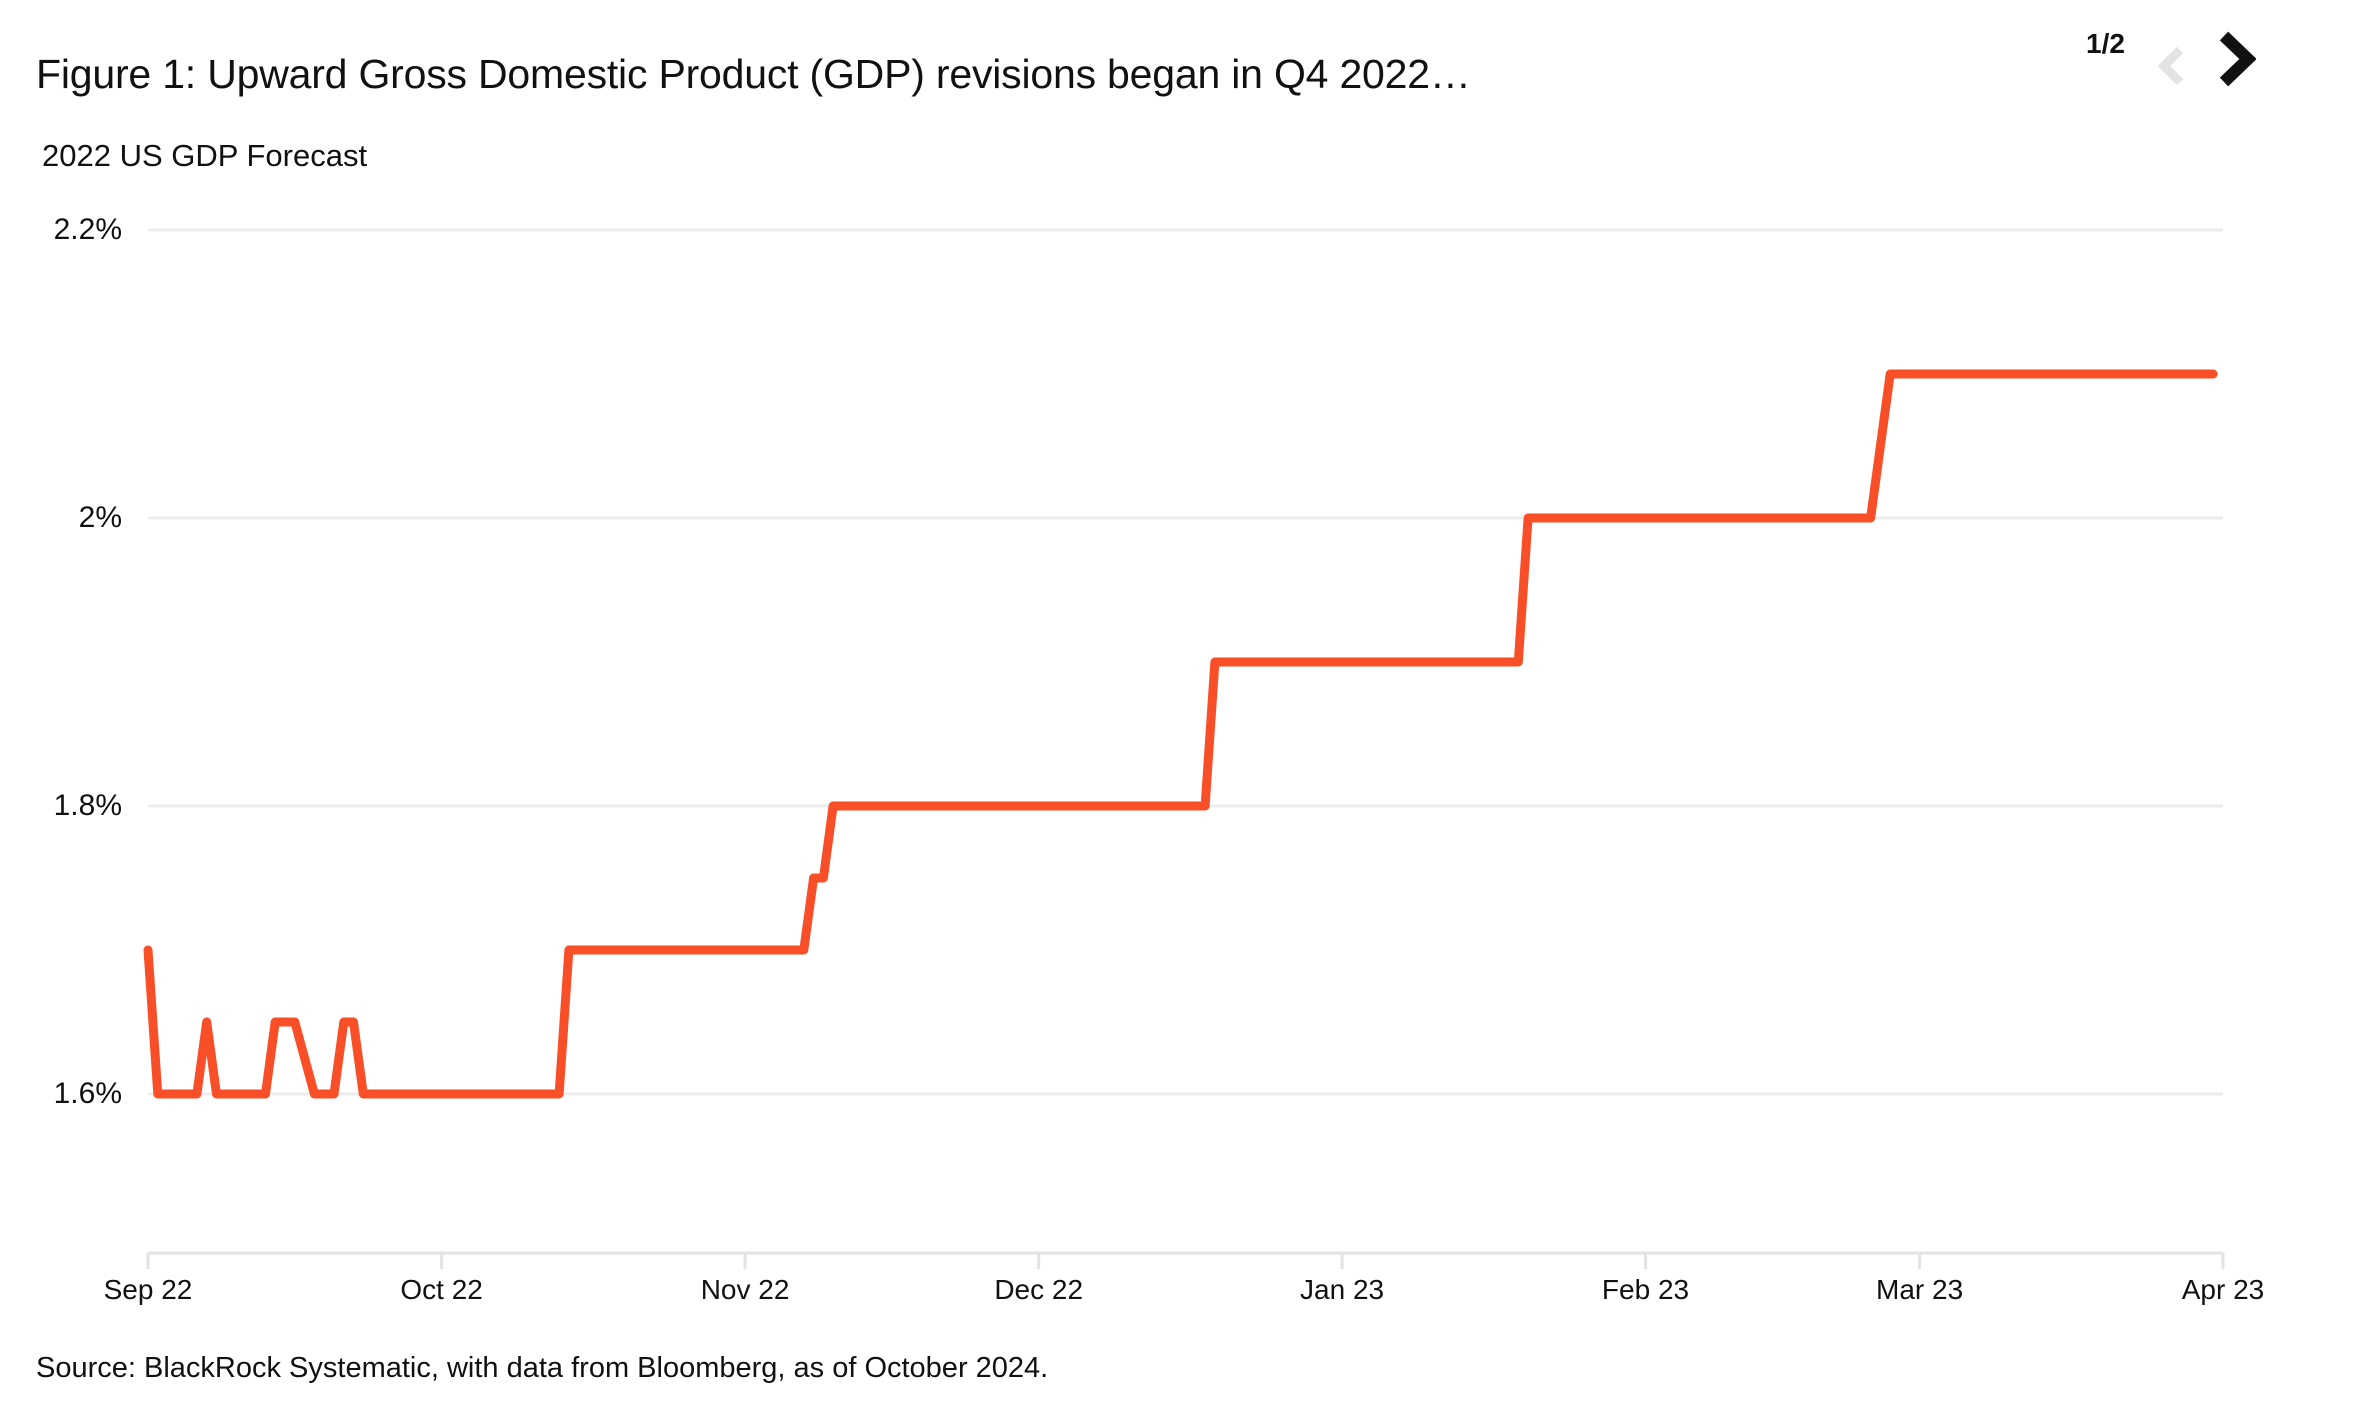 The image size is (2362, 1408). Describe the element at coordinates (2171, 66) in the screenshot. I see `chevron-left-icon` at that location.